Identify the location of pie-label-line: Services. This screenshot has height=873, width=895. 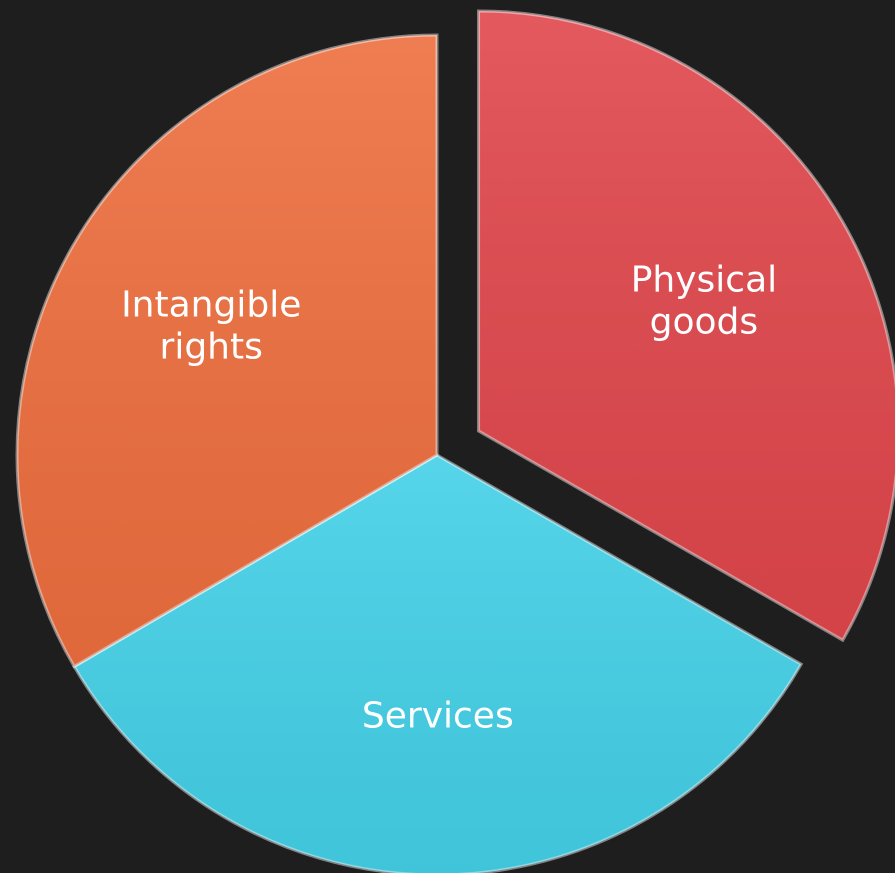
(438, 715).